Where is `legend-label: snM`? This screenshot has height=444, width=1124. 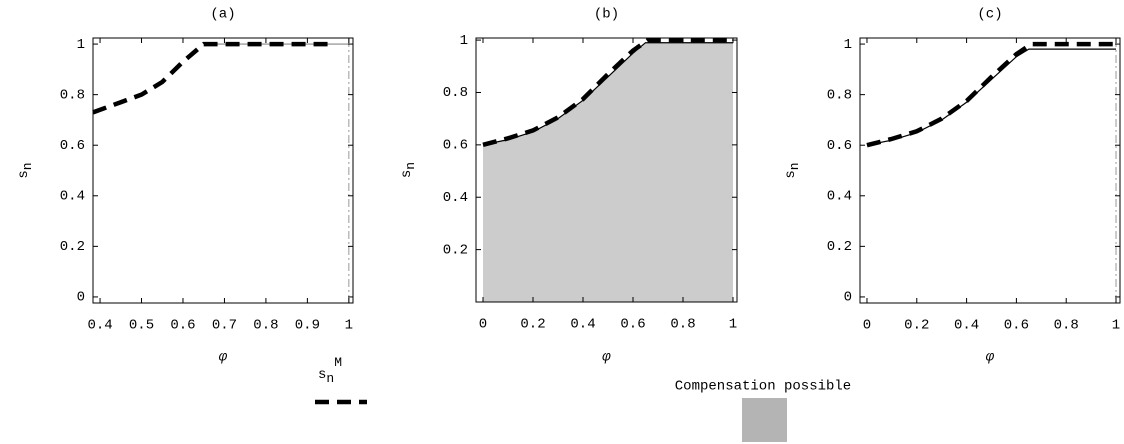 legend-label: snM is located at coordinates (330, 370).